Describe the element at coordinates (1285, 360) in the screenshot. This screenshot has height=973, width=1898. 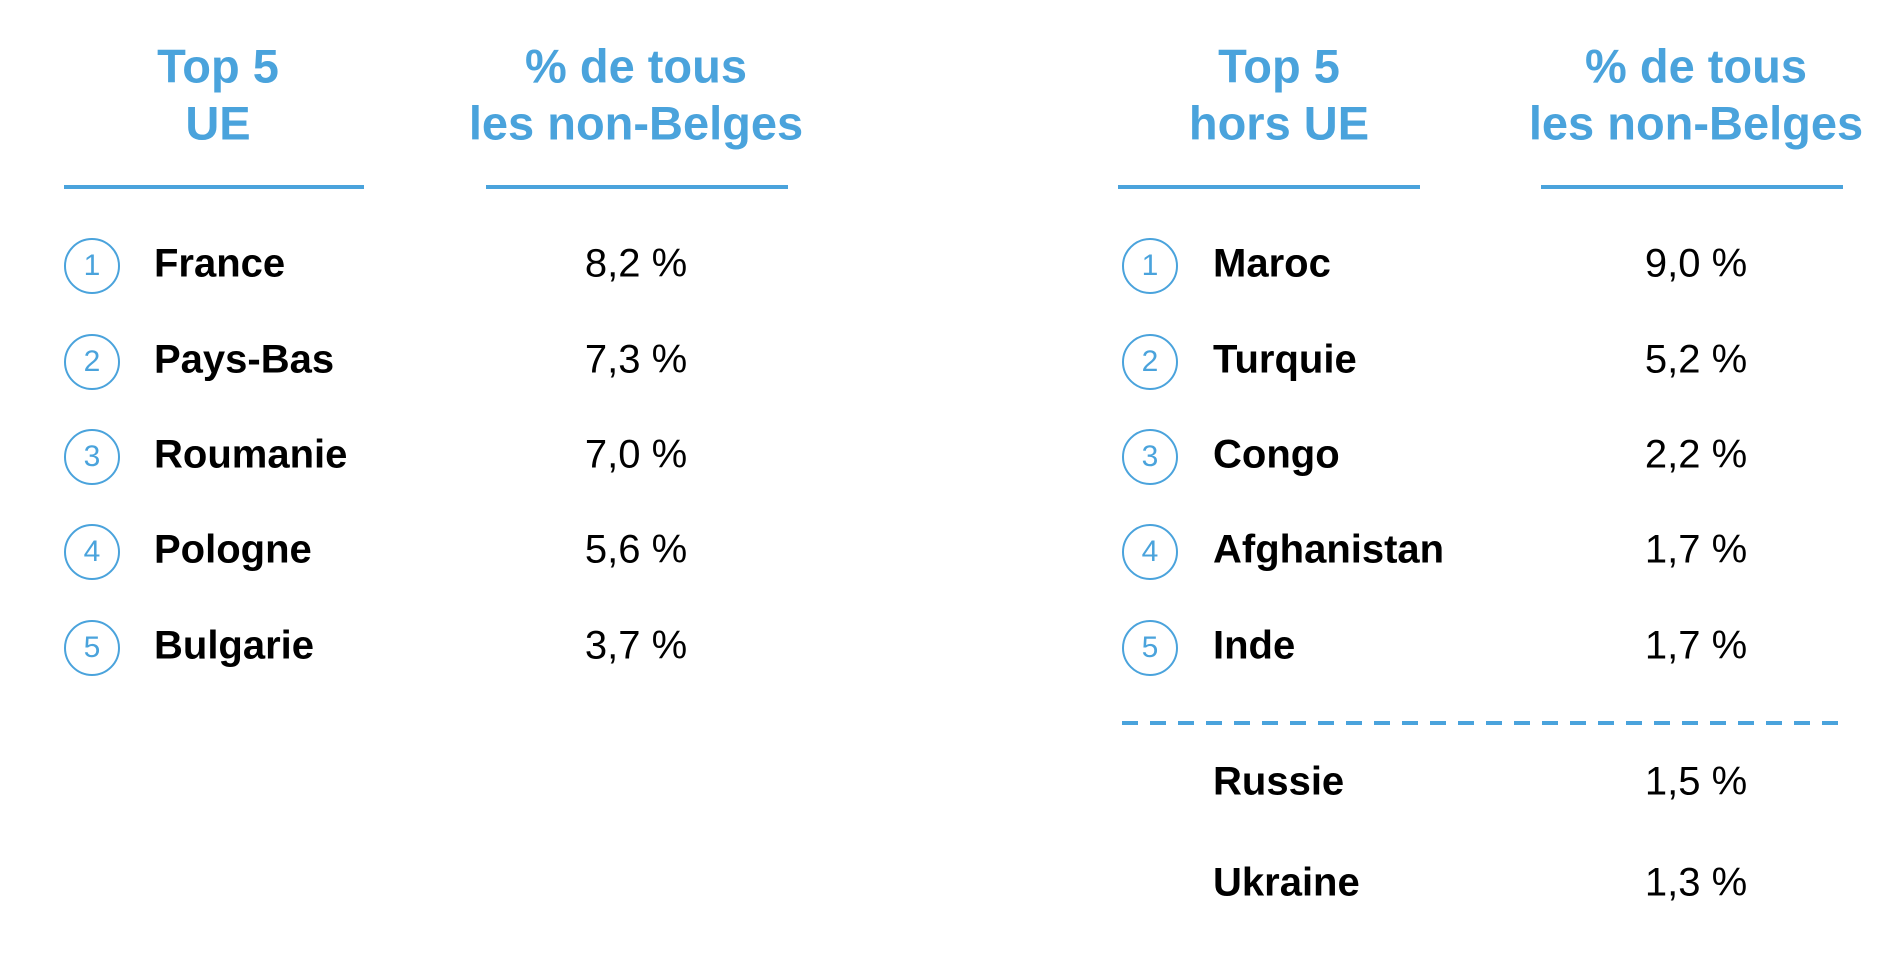
I see `country-name: Turquie` at that location.